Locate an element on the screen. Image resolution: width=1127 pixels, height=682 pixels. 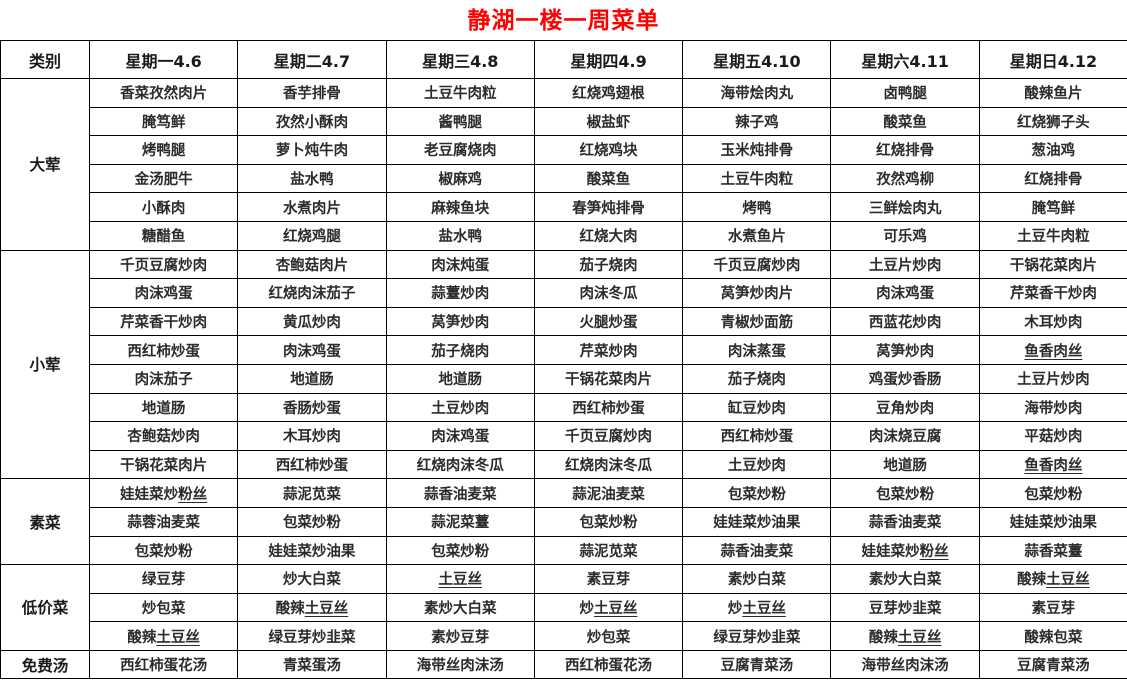
menu-item-cell: 平菇炒肉 is located at coordinates (1052, 436).